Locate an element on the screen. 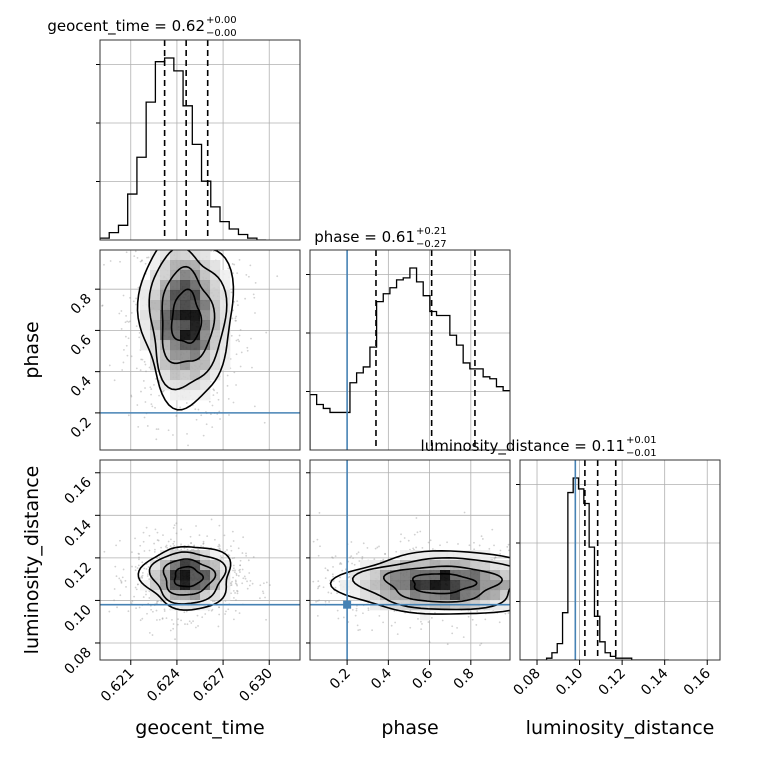 This screenshot has width=760, height=764. histogram-panel-phase is located at coordinates (408, 350).